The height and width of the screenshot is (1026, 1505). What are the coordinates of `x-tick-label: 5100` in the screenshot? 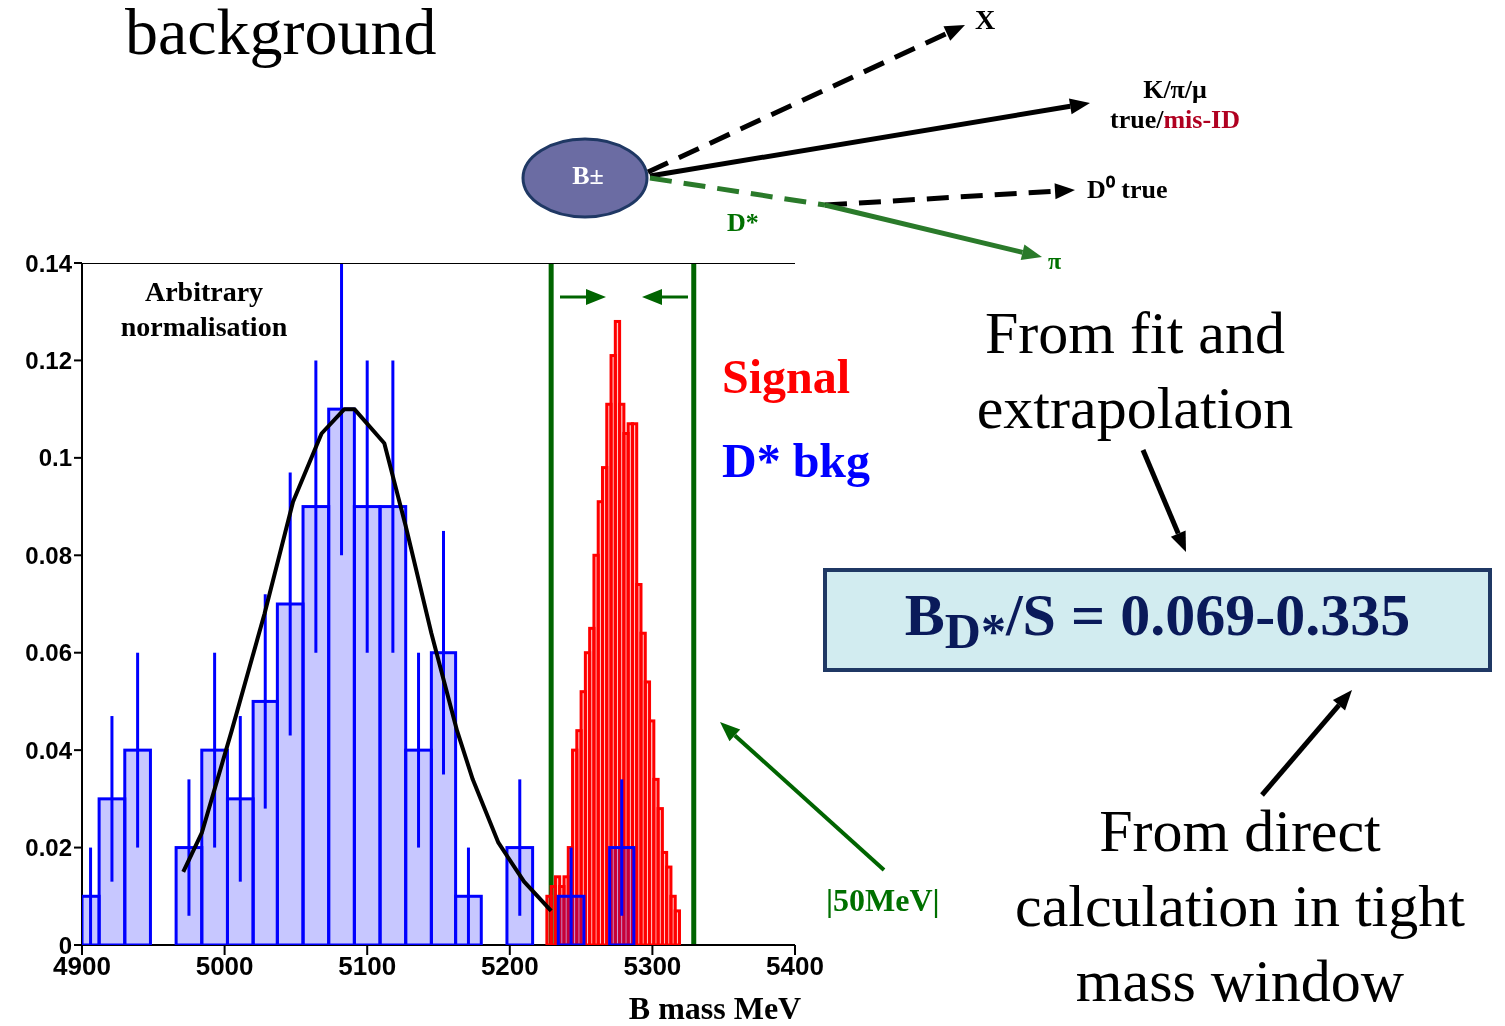 It's located at (367, 966).